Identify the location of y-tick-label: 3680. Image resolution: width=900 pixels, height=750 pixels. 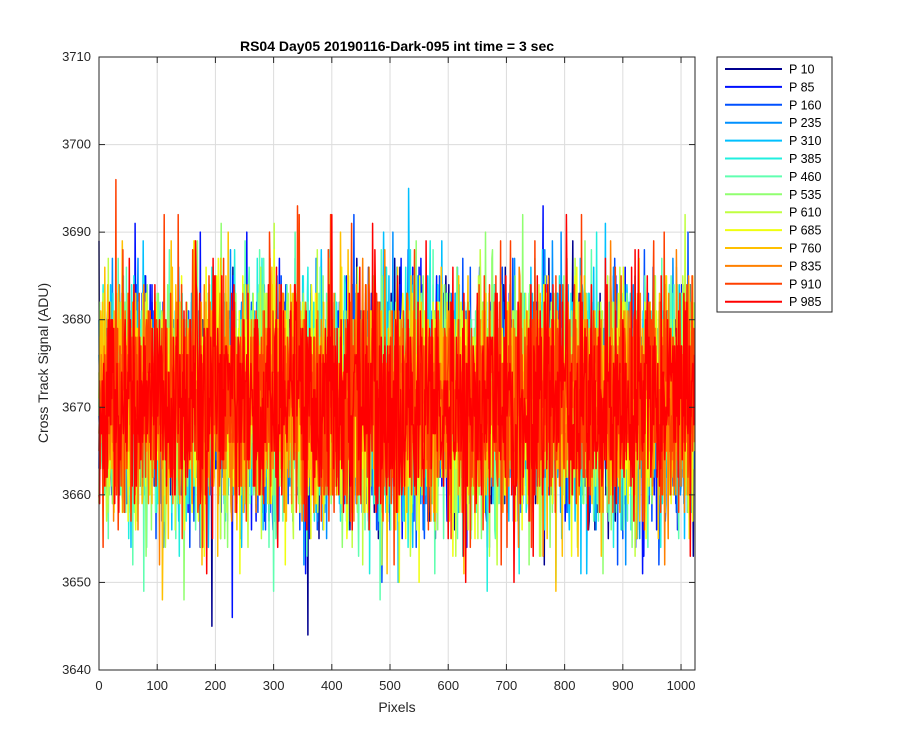
(76, 319).